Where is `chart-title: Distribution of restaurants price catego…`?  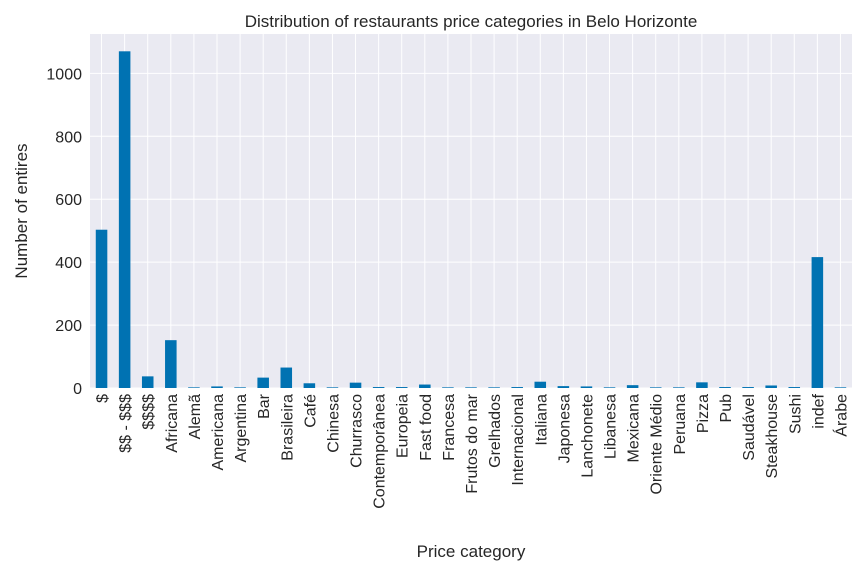 chart-title: Distribution of restaurants price catego… is located at coordinates (471, 21).